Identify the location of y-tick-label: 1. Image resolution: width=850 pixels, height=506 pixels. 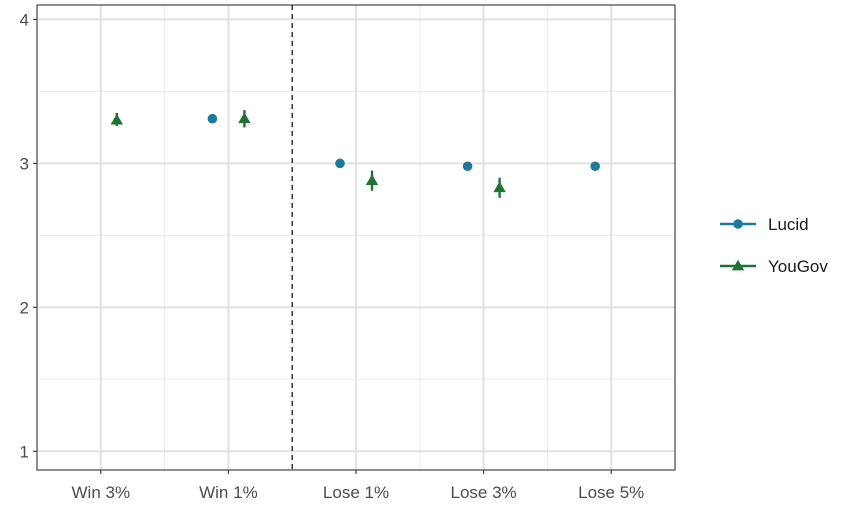
(24, 451).